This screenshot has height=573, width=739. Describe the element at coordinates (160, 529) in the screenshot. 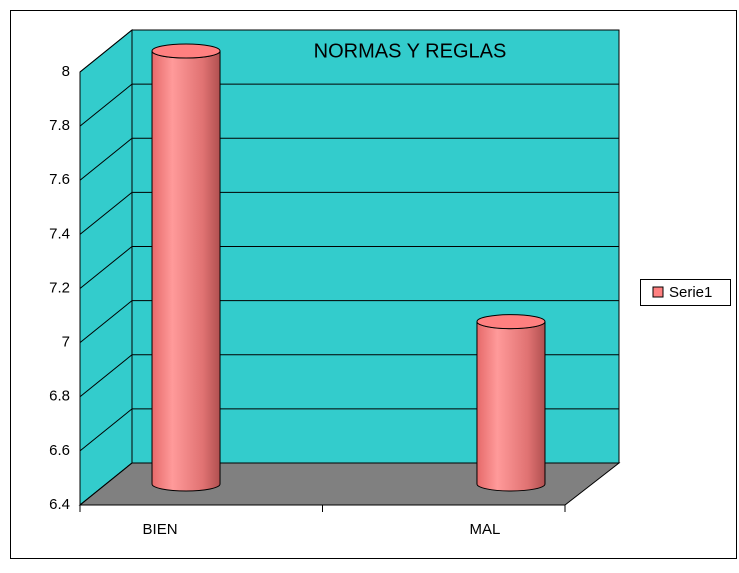

I see `x-tick-label: BIEN` at that location.